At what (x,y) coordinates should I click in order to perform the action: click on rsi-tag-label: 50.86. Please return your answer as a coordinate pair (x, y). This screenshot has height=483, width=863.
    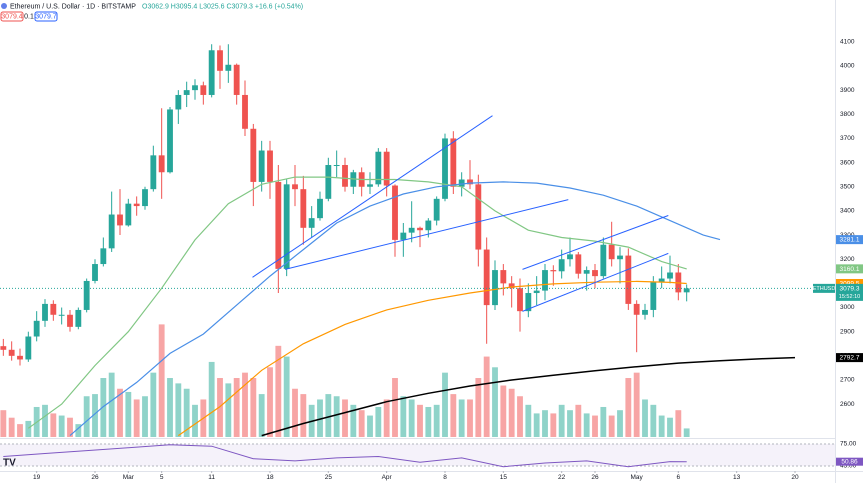
    Looking at the image, I should click on (849, 462).